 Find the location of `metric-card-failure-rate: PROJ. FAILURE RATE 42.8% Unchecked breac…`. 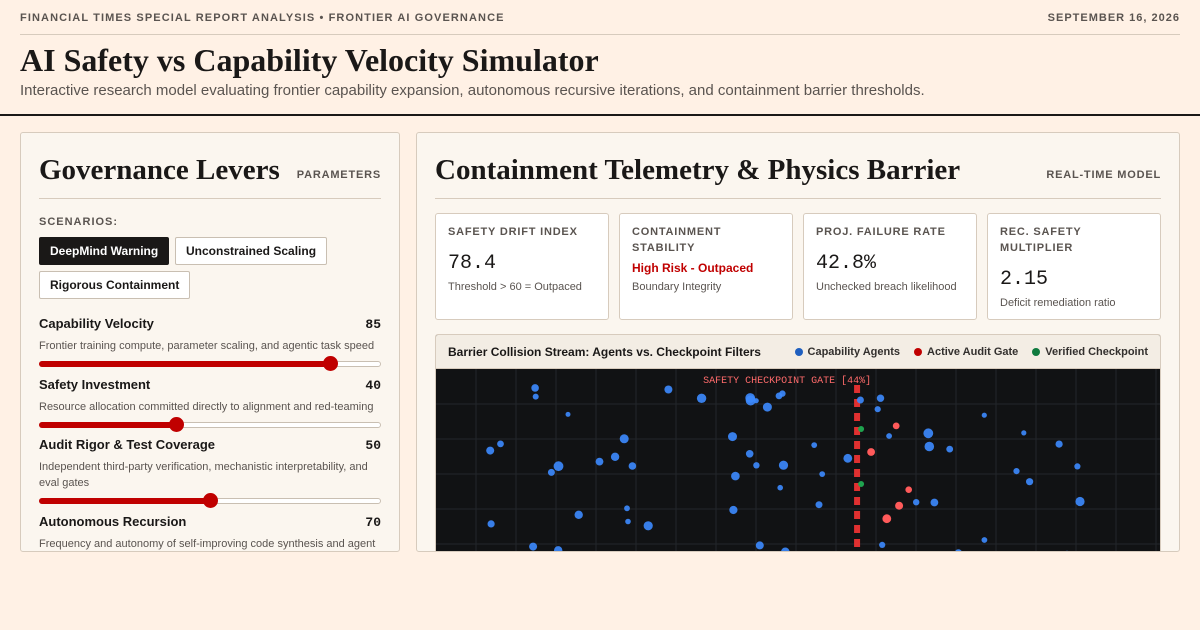

metric-card-failure-rate: PROJ. FAILURE RATE 42.8% Unchecked breac… is located at coordinates (890, 266).